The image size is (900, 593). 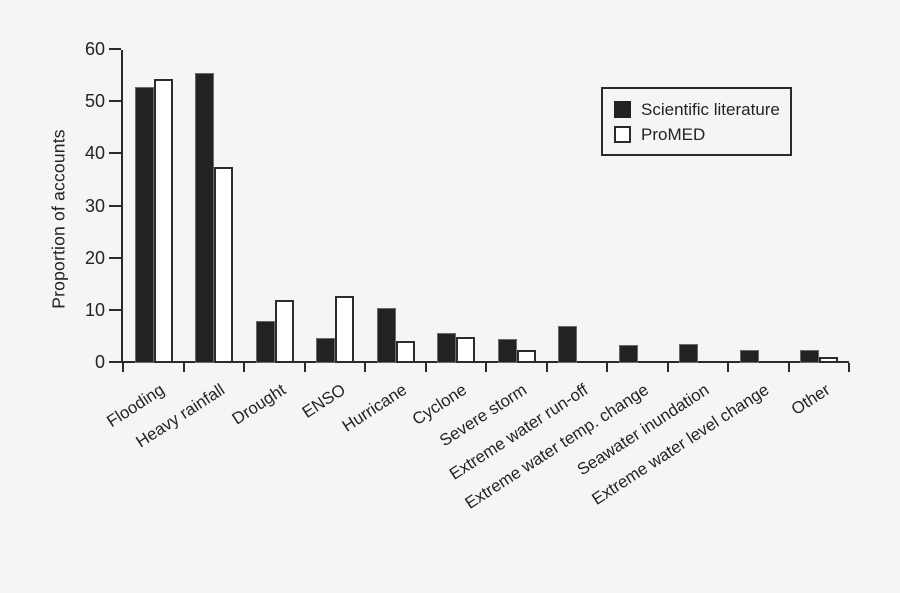 What do you see at coordinates (622, 134) in the screenshot?
I see `legend-swatch-promed` at bounding box center [622, 134].